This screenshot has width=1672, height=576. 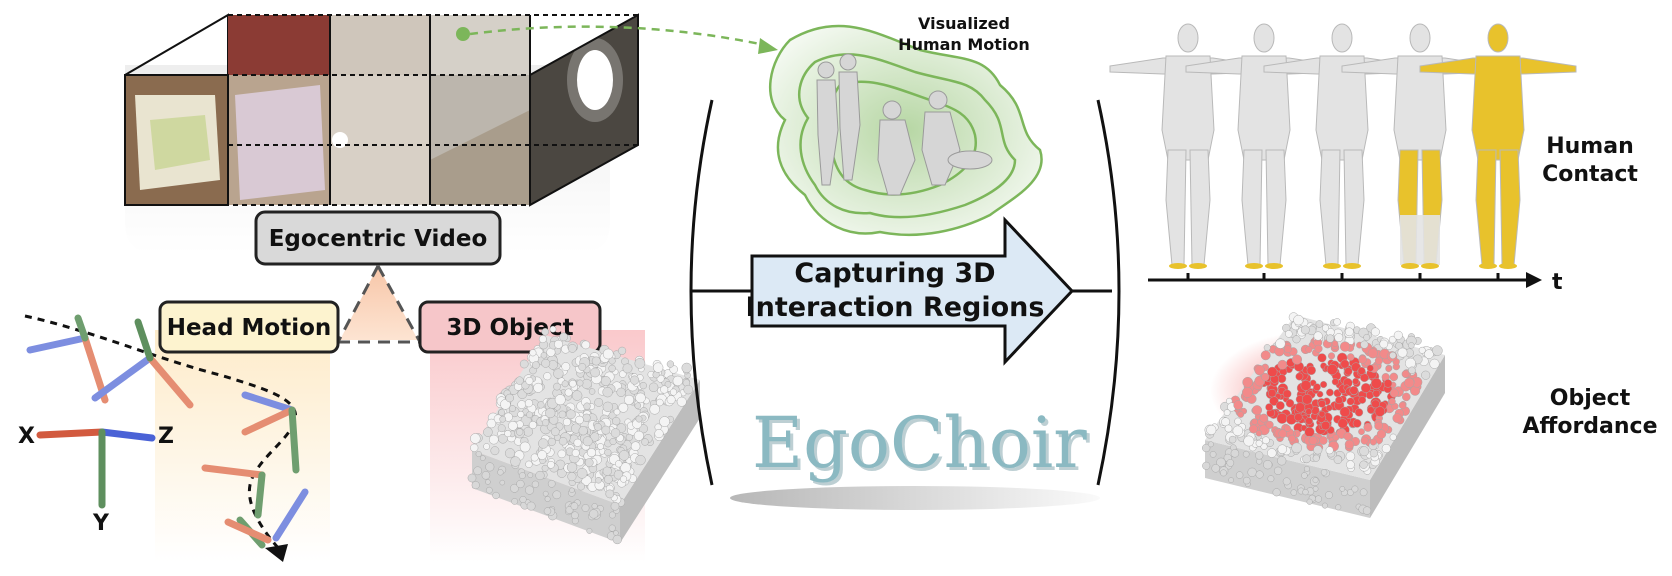 I want to click on human-body-model, so click(x=1420, y=146).